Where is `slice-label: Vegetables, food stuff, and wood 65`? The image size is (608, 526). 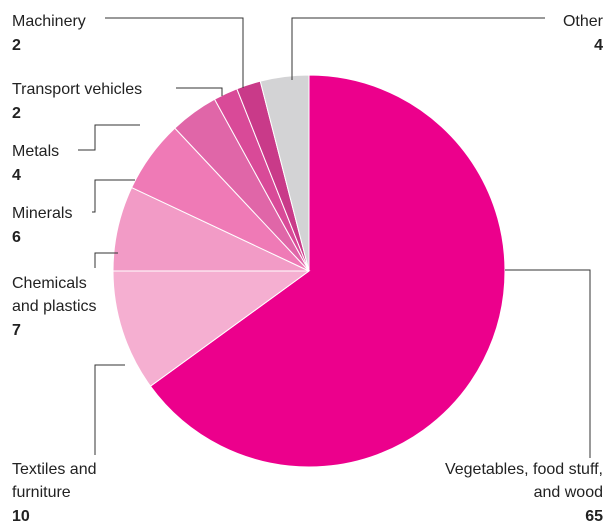
slice-label: Vegetables, food stuff, and wood 65 is located at coordinates (523, 492).